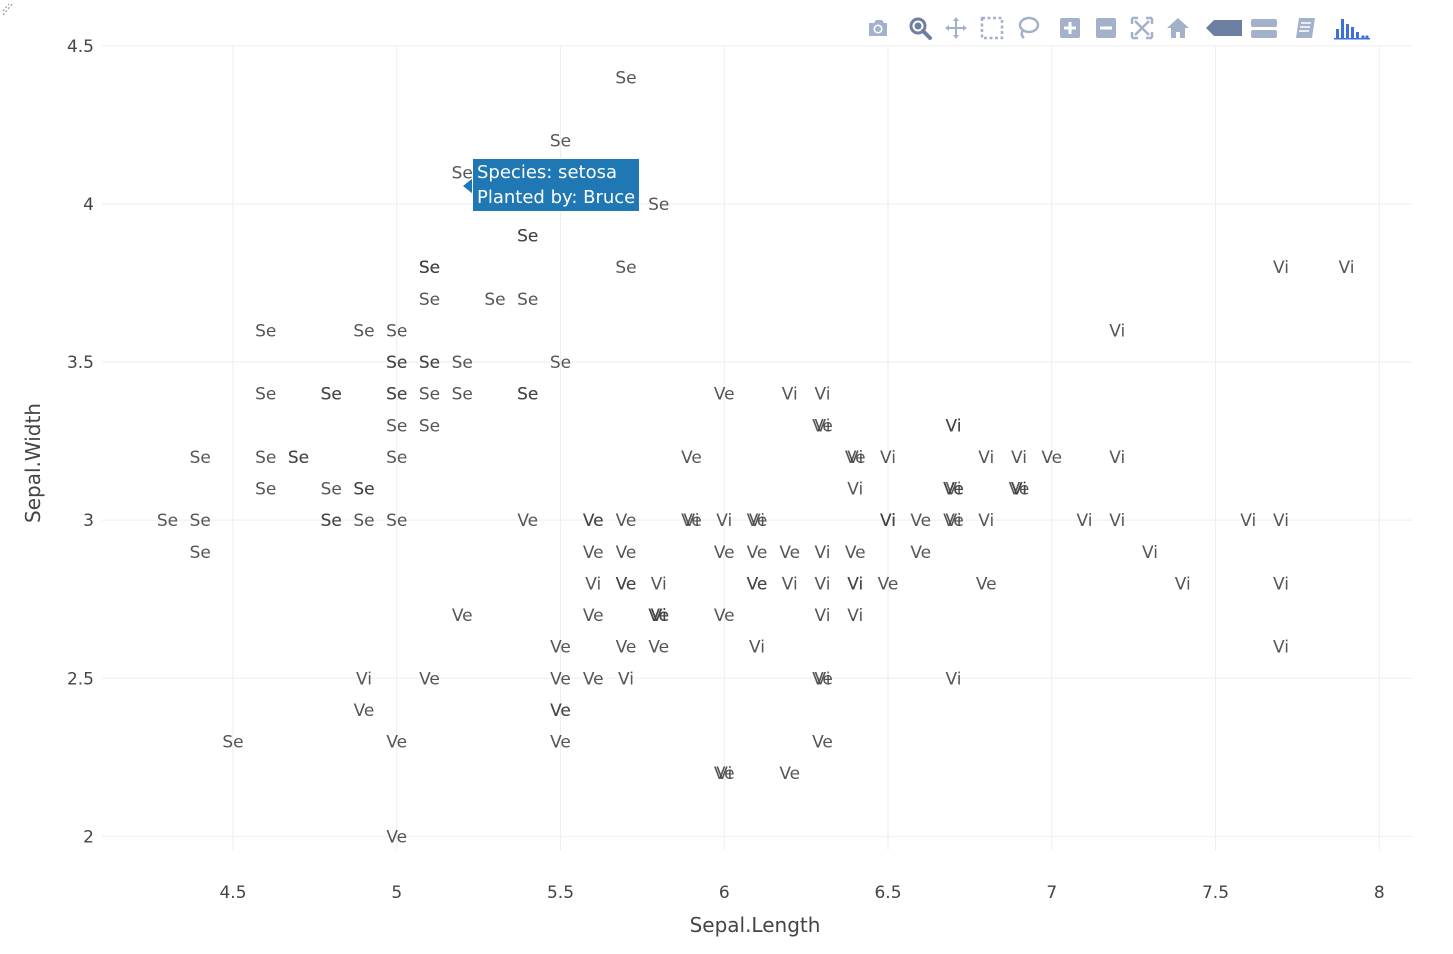 Image resolution: width=1453 pixels, height=954 pixels. I want to click on spike-compare-icon, so click(1264, 28).